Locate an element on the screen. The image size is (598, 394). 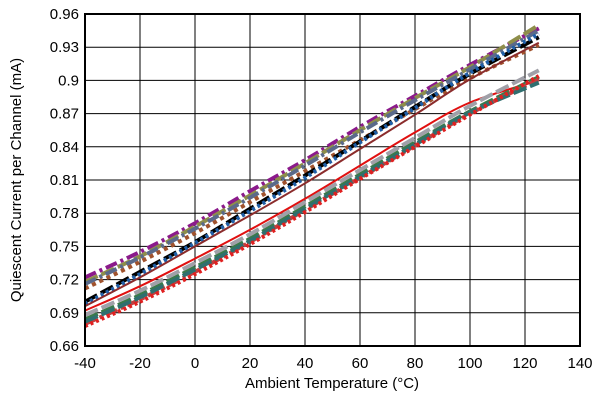
x-tick-label: 60 is located at coordinates (360, 363).